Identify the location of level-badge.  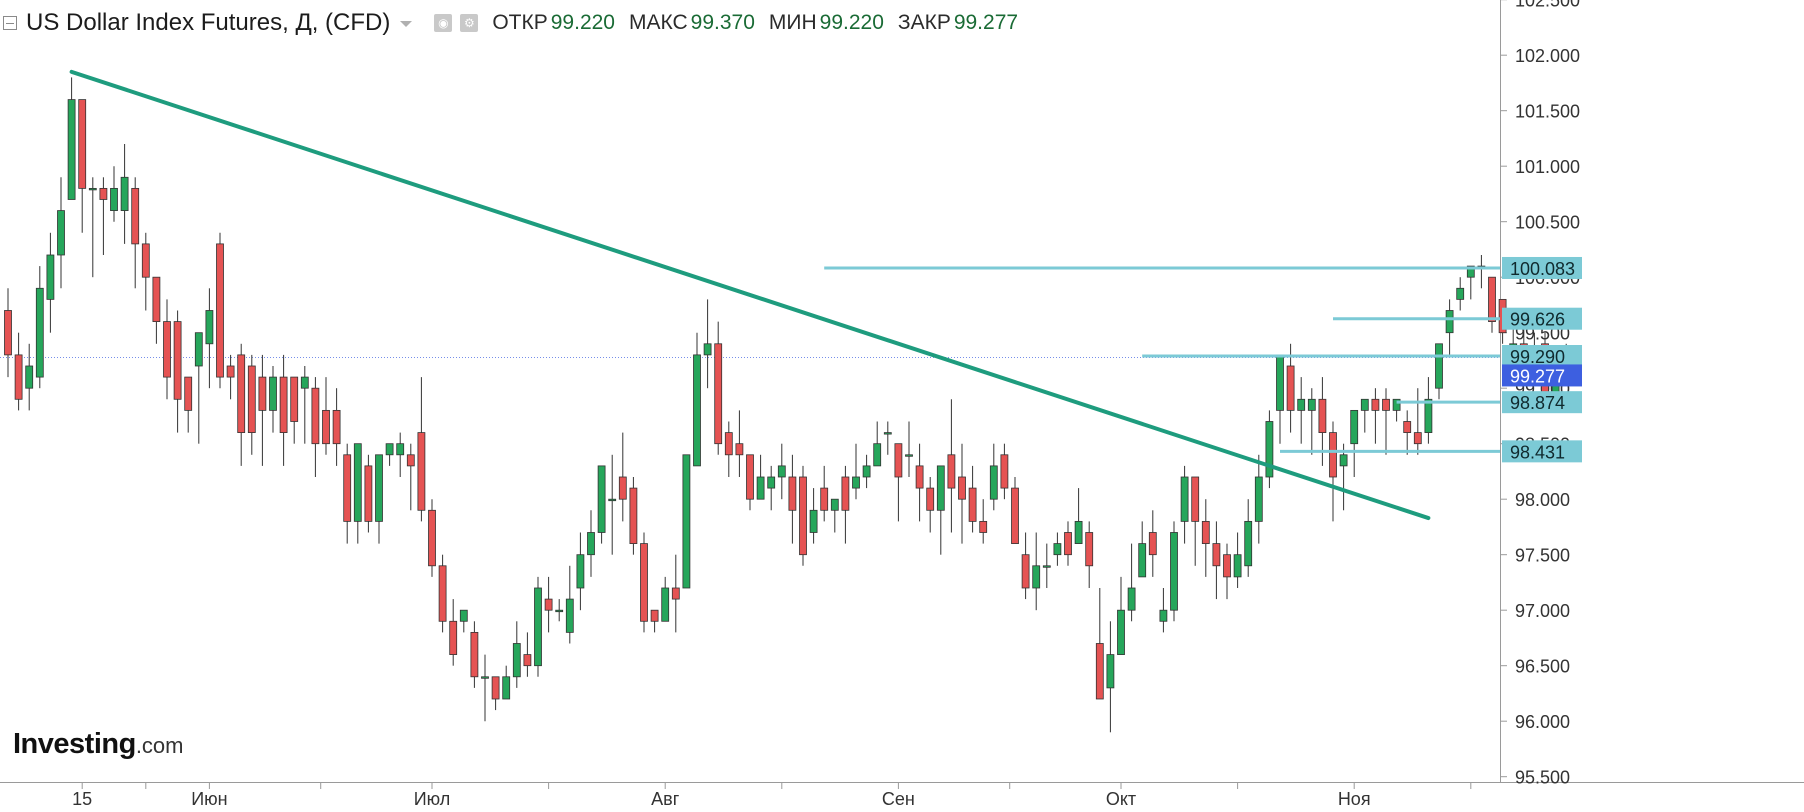
(1542, 402).